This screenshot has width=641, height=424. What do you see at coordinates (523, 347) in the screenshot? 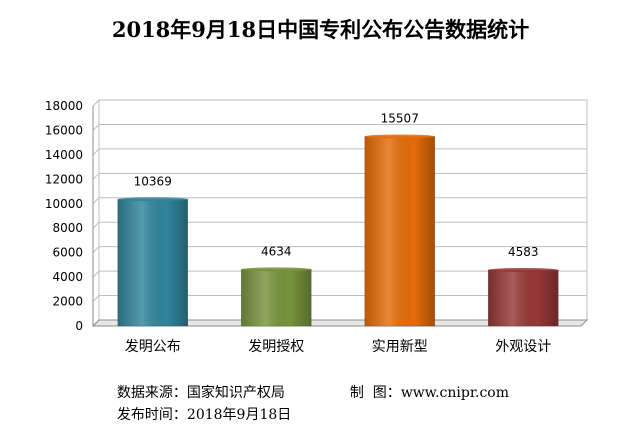
I see `x-tick-label: 外观设计` at bounding box center [523, 347].